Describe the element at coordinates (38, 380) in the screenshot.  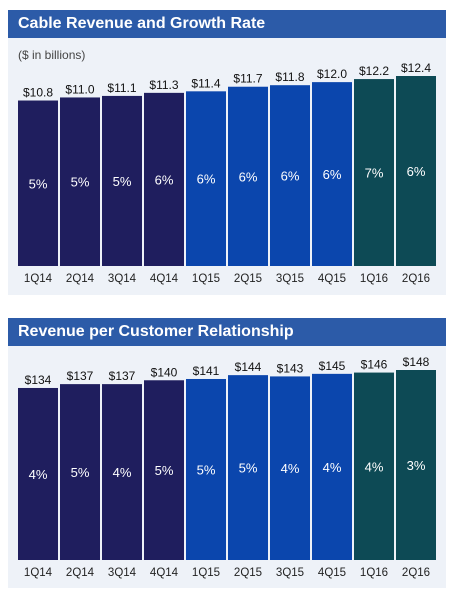
I see `bar-value-label: $134` at that location.